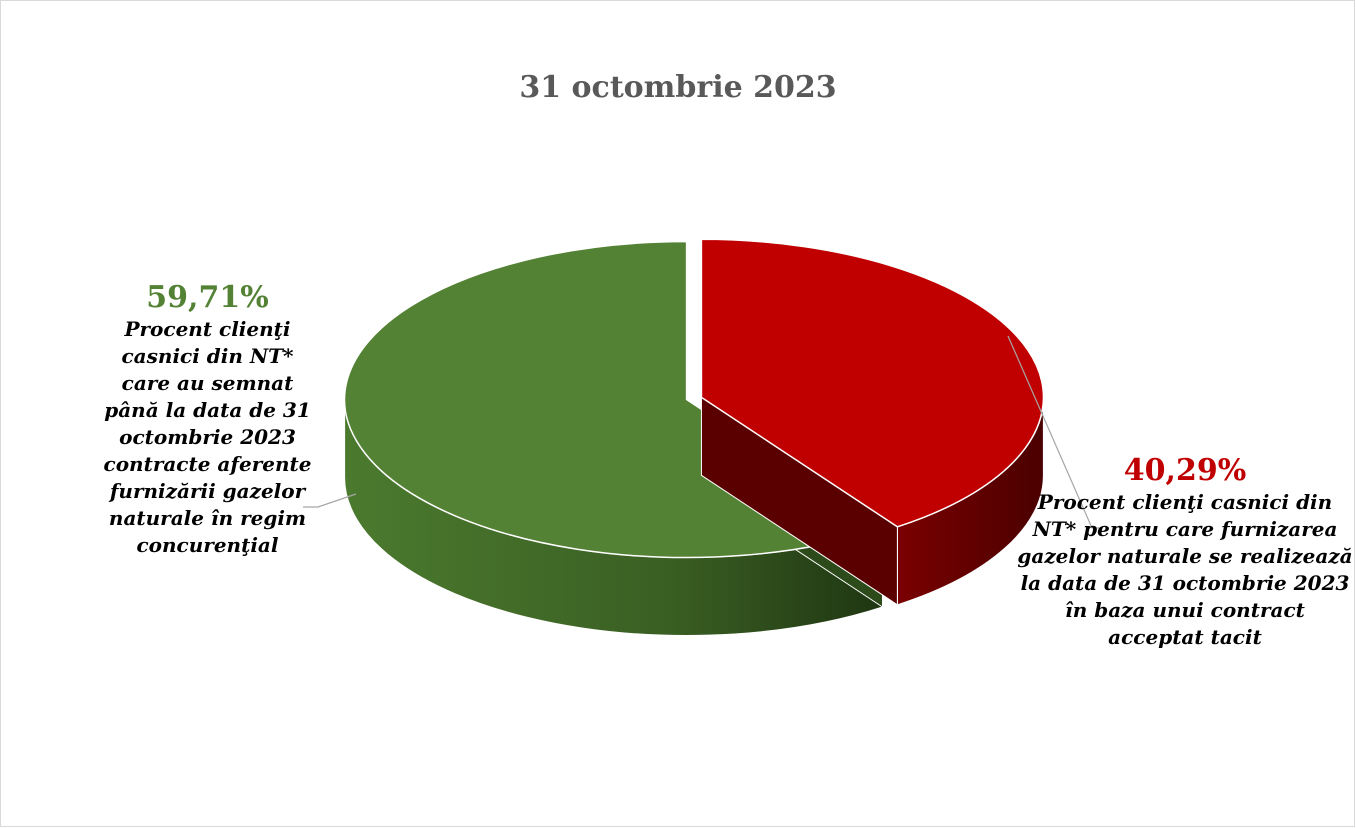  Describe the element at coordinates (330, 500) in the screenshot. I see `leader-line-concurential` at that location.